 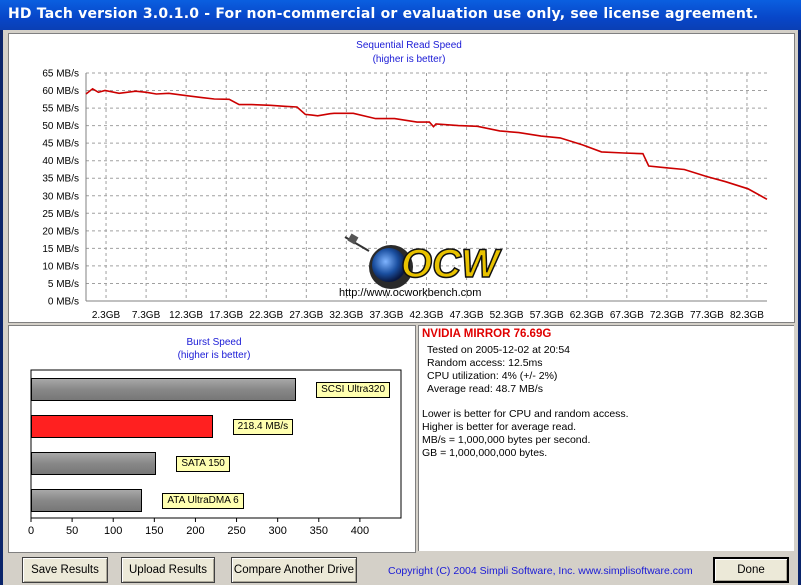 What do you see at coordinates (499, 350) in the screenshot?
I see `tested-date: Tested on 2005-12-02 at 20:54` at bounding box center [499, 350].